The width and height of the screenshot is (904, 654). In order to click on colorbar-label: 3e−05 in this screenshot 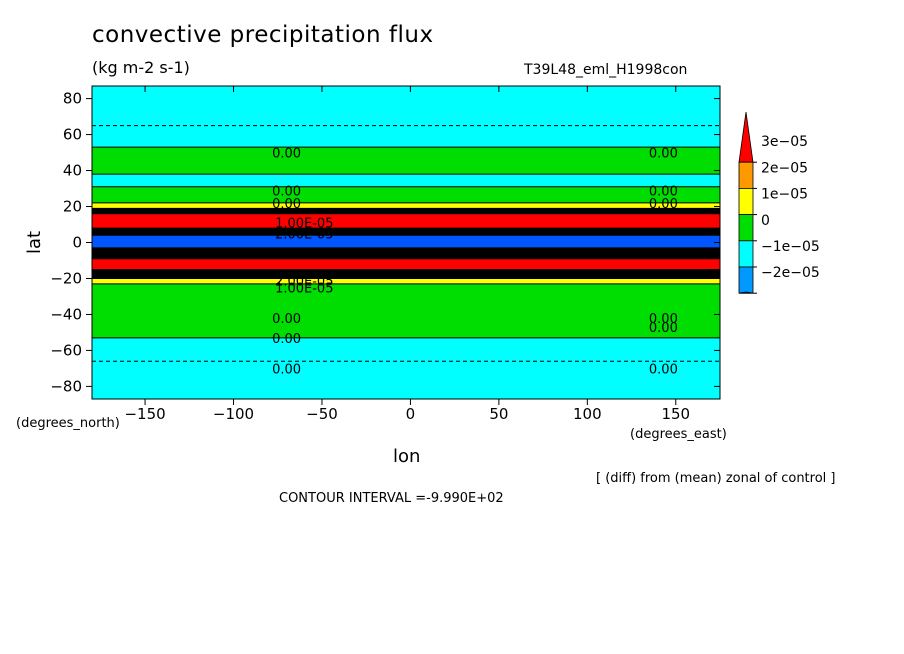, I will do `click(784, 142)`.